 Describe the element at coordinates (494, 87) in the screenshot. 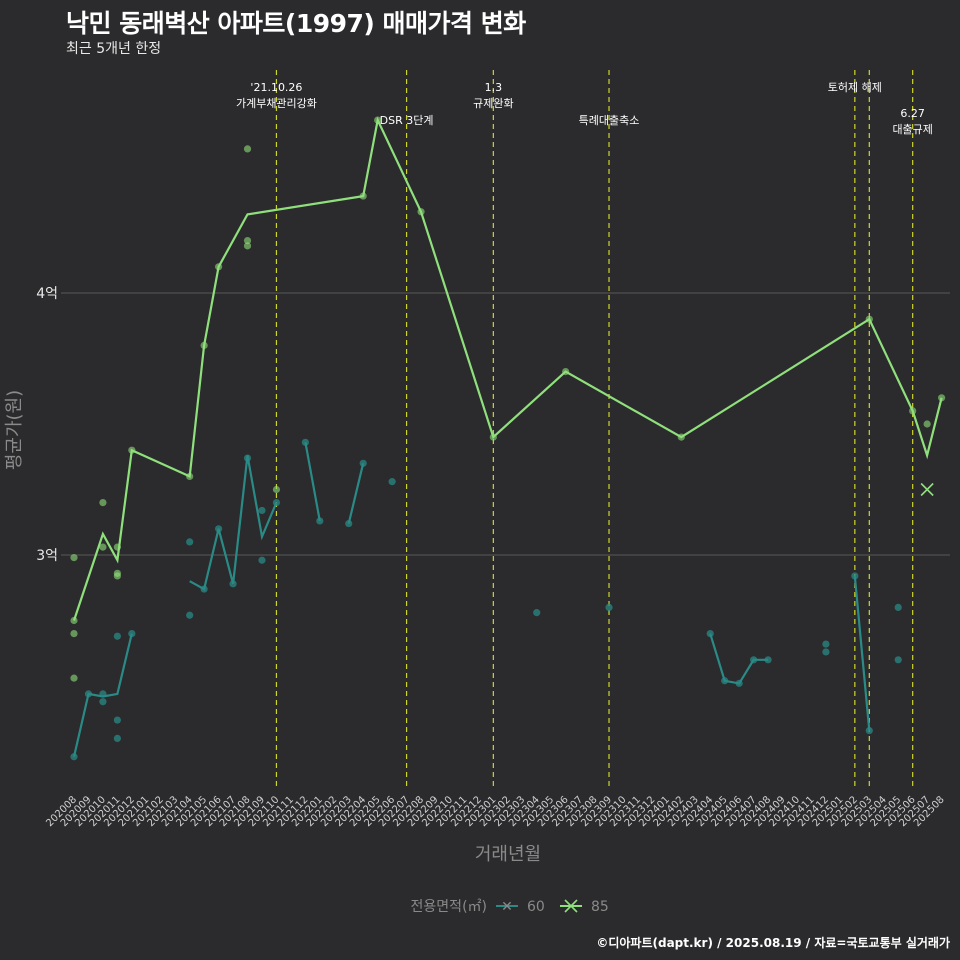

I see `event-label-202301-0: 1.3` at that location.